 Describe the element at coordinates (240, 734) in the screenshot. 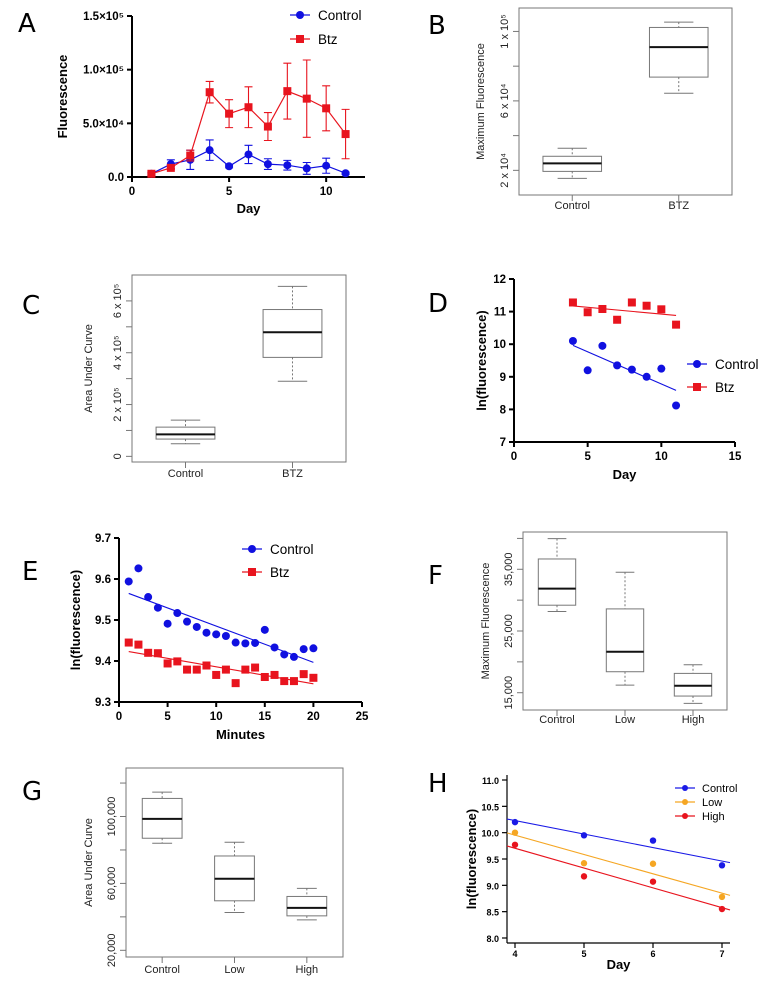

I see `x-axis-label: Minutes` at that location.